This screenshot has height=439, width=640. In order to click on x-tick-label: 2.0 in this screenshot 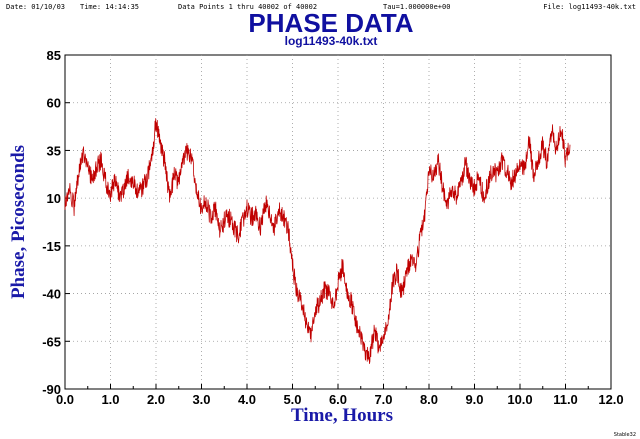, I will do `click(156, 399)`.